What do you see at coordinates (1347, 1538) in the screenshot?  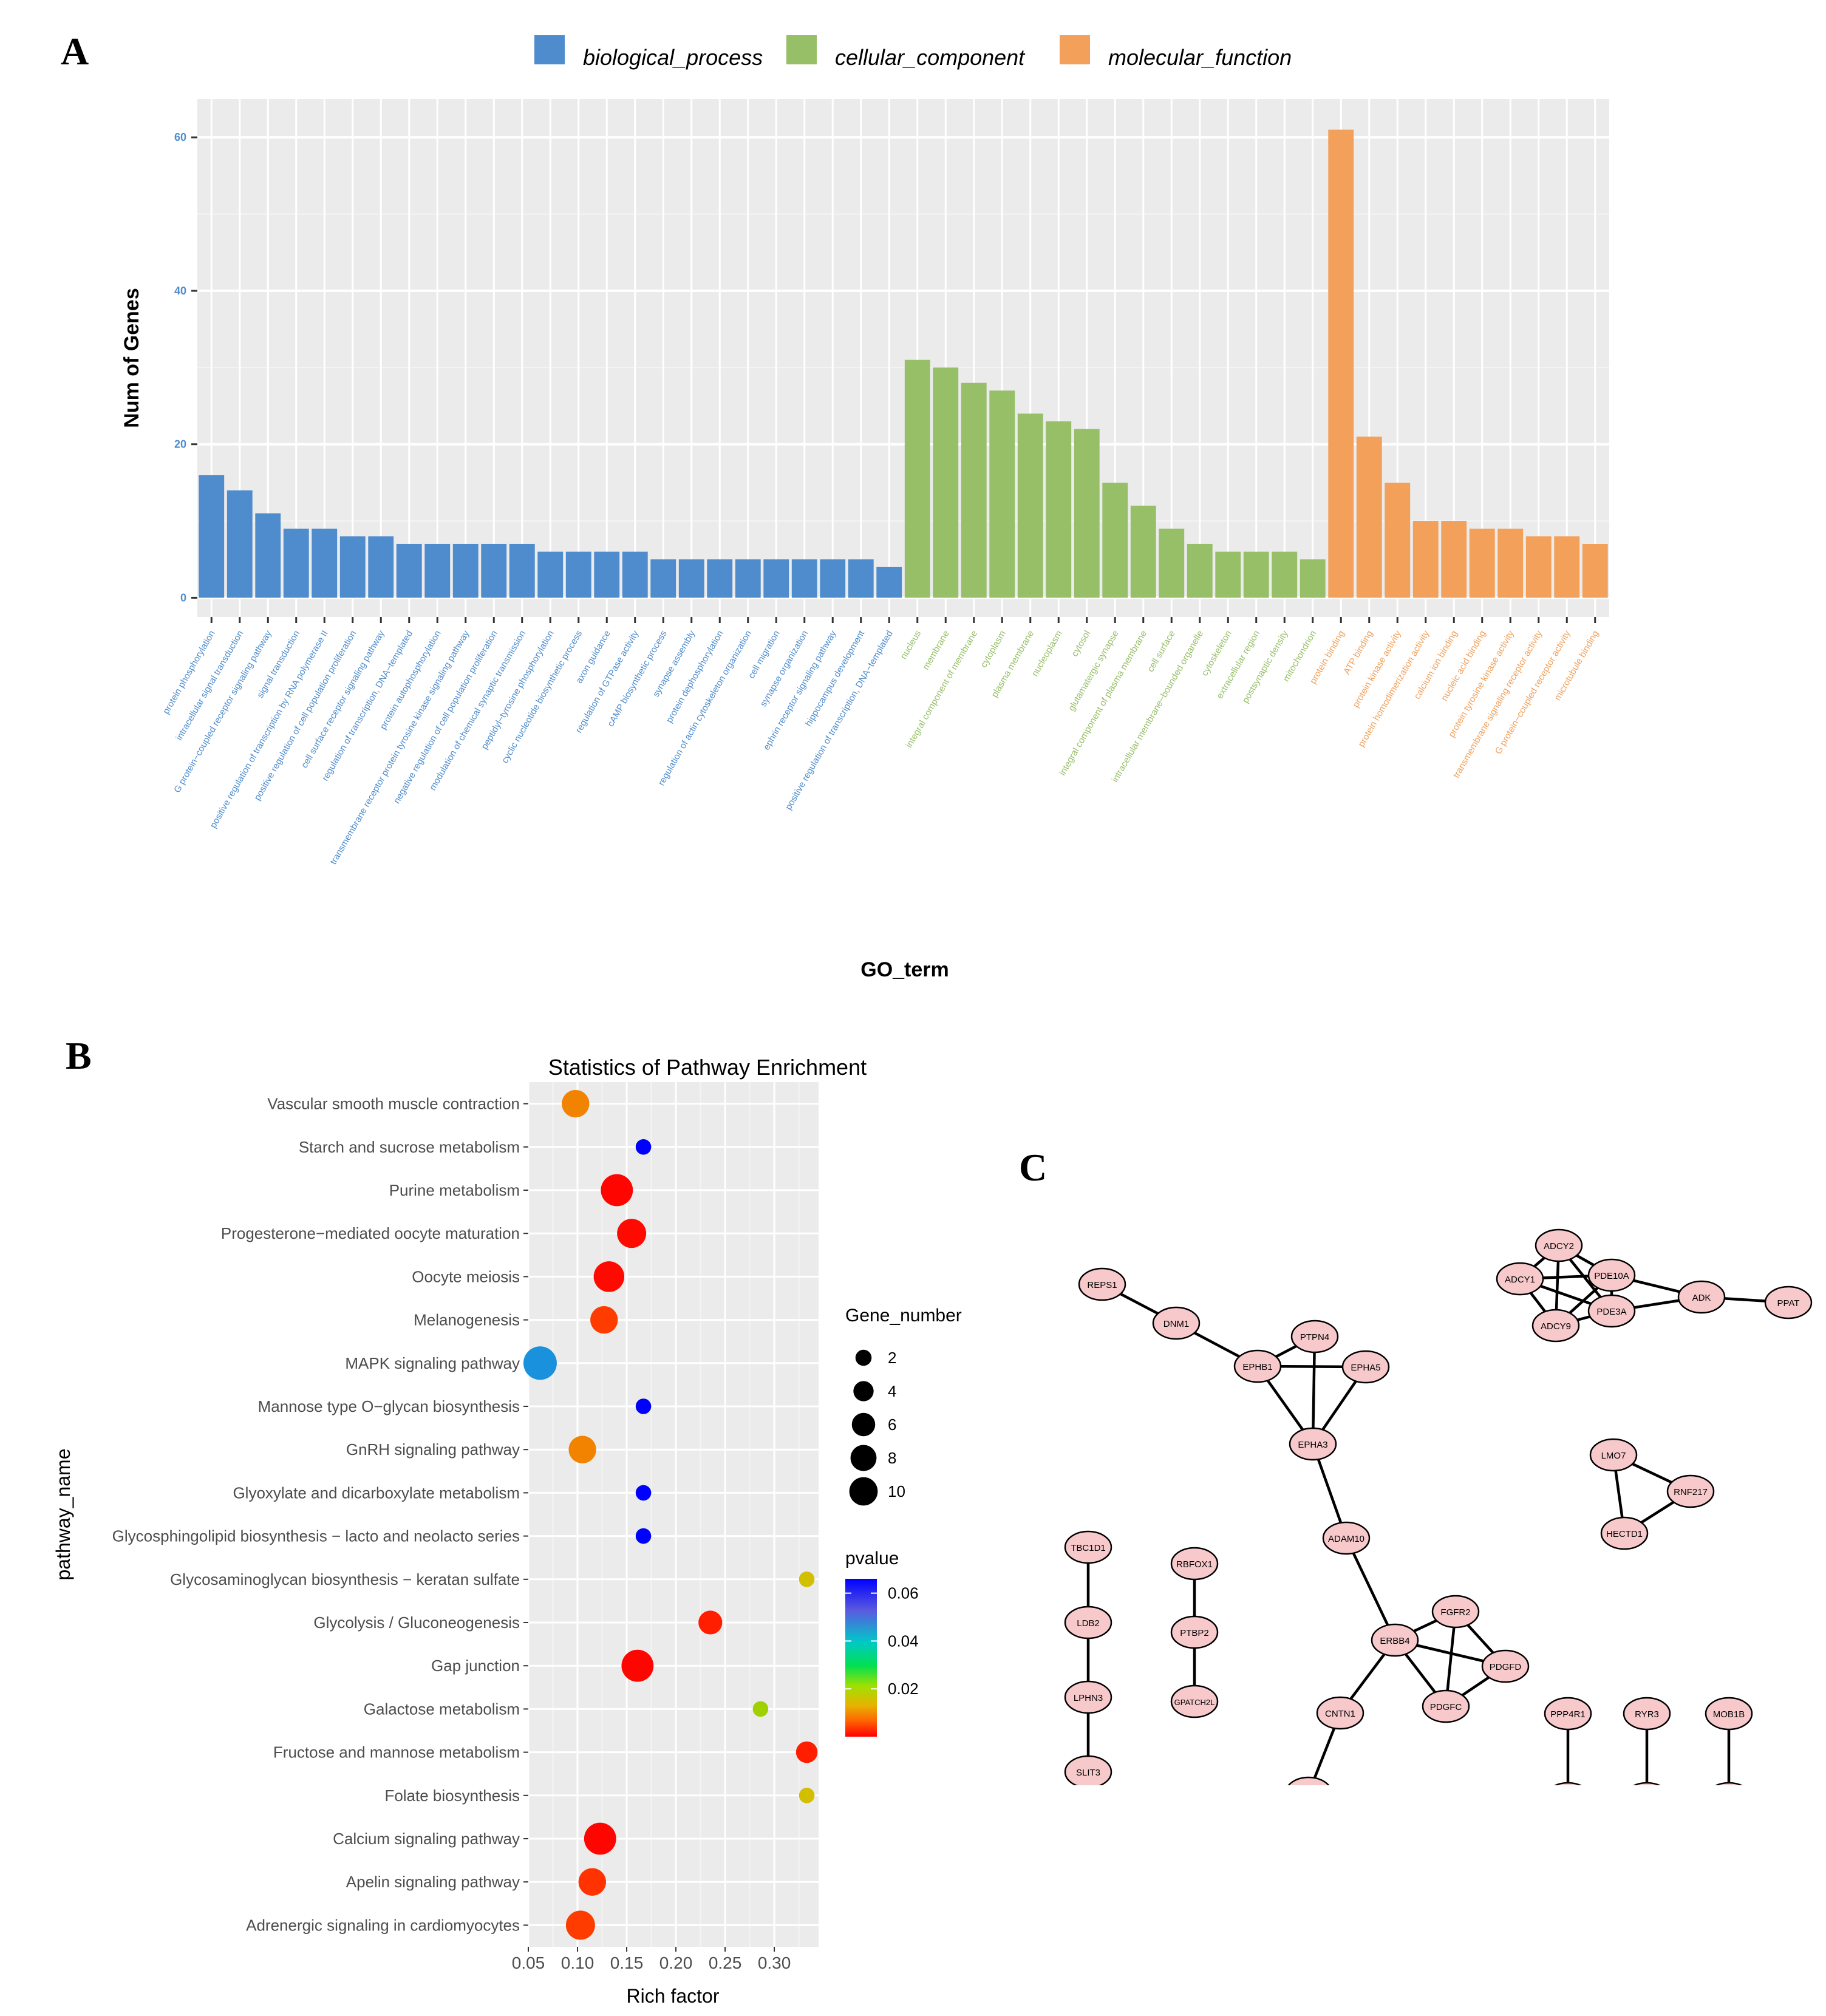 I see `node-adam10` at bounding box center [1347, 1538].